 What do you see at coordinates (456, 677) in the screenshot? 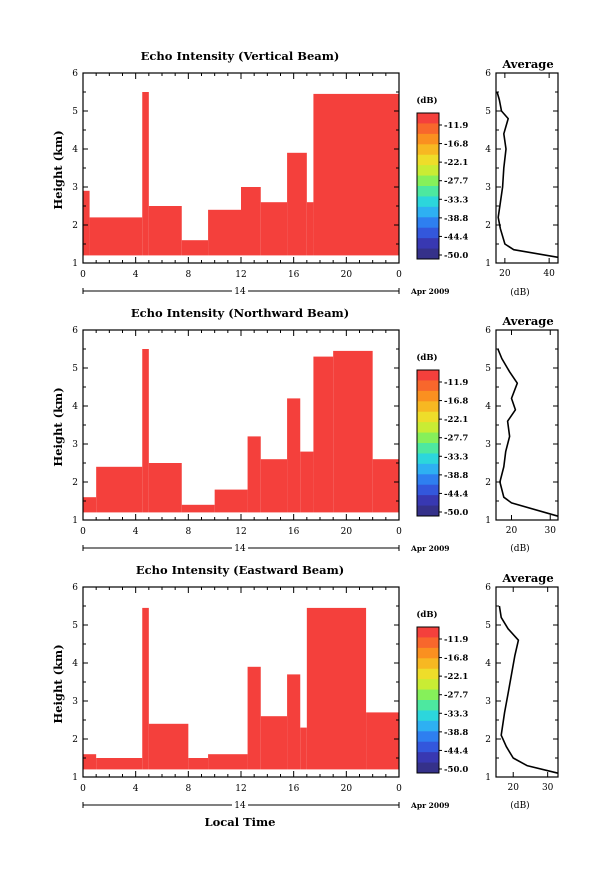
I see `colorbar-tick-label: -22.1` at bounding box center [456, 677].